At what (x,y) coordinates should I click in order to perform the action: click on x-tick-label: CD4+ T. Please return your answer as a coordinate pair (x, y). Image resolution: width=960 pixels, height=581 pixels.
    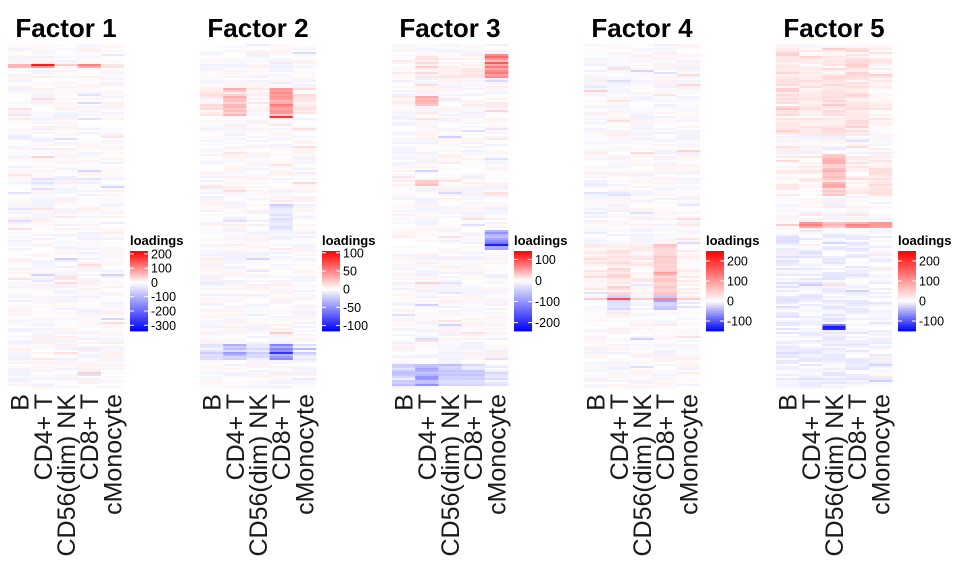
    Looking at the image, I should click on (812, 437).